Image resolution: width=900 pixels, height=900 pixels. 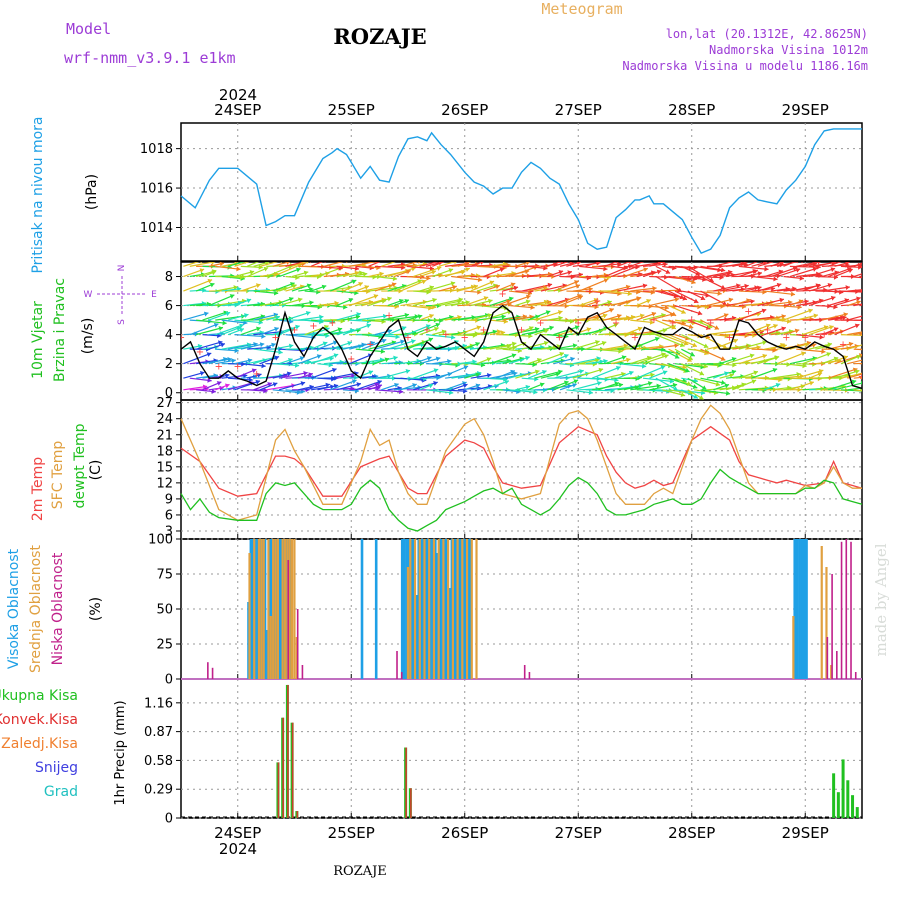 I want to click on model-name: wrf-nmm_v3.9.1 e1km, so click(x=150, y=58).